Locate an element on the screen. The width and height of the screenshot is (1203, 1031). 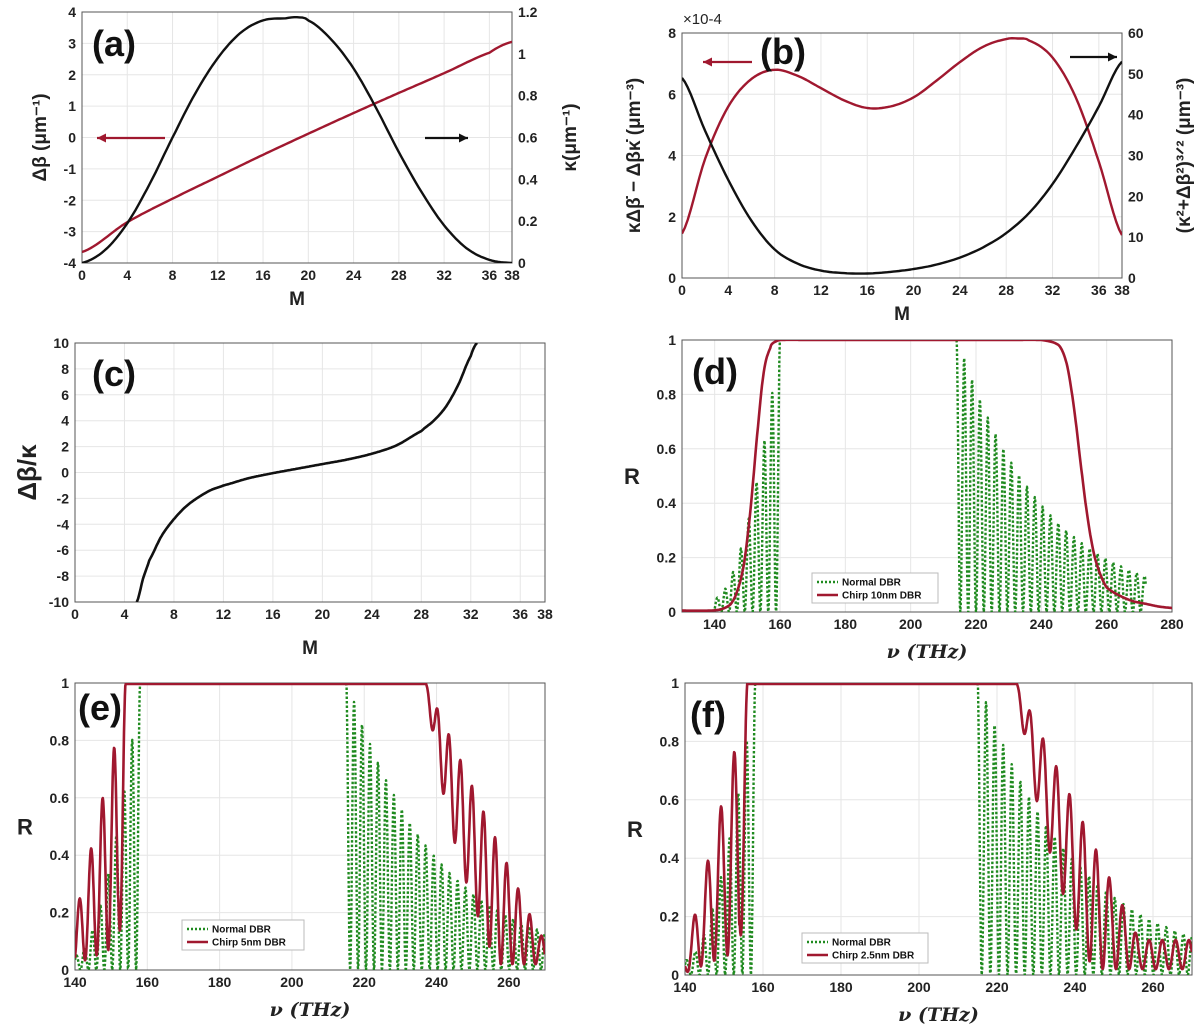
y-tick-label: 0.2 is located at coordinates (60, 913).